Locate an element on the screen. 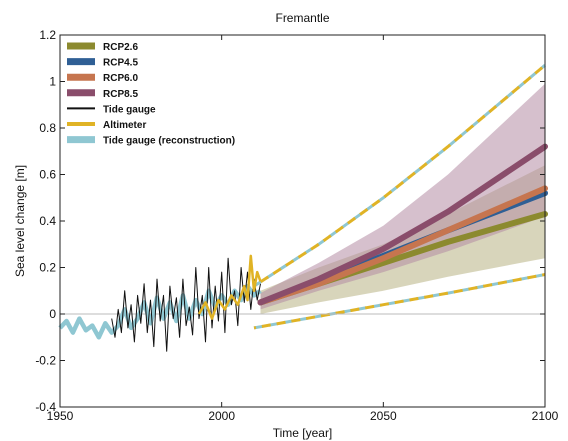 The height and width of the screenshot is (441, 568). legend-label-rcp8-5: RCP8.5 is located at coordinates (120, 94).